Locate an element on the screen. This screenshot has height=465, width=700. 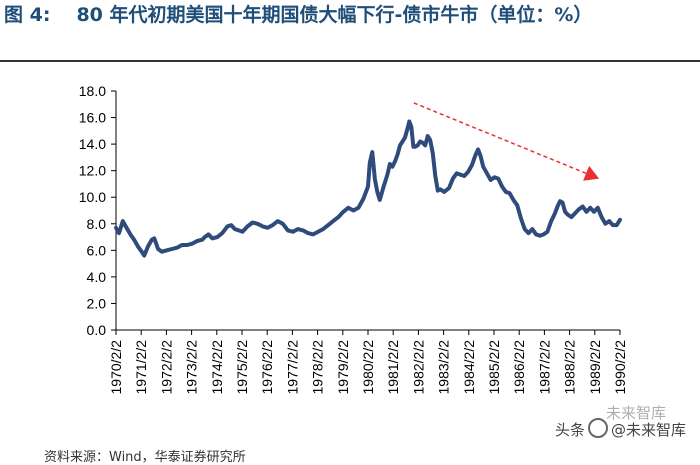
x-tick-label: 1987/2/2 is located at coordinates (544, 367).